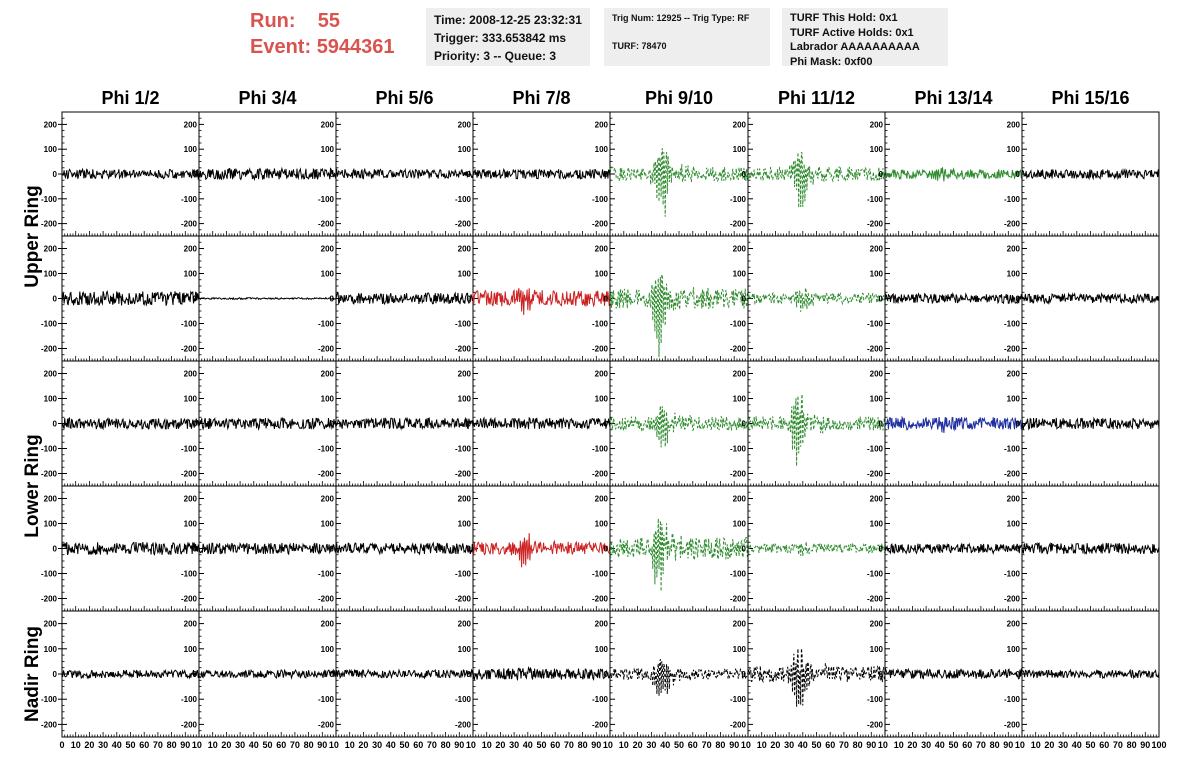  What do you see at coordinates (32, 674) in the screenshot?
I see `row-label-3: Nadir Ring` at bounding box center [32, 674].